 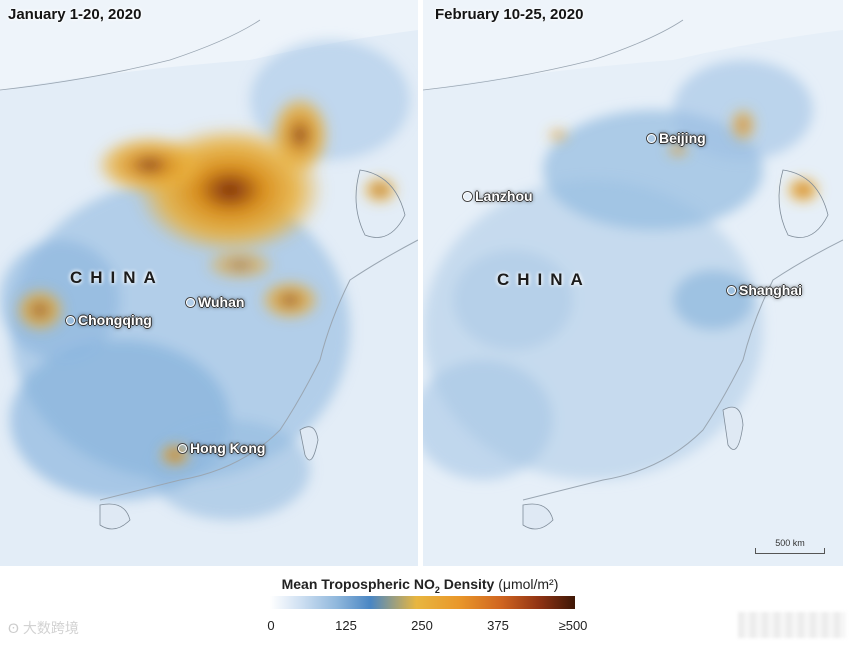 What do you see at coordinates (221, 302) in the screenshot?
I see `city-label-wuhan: Wuhan` at bounding box center [221, 302].